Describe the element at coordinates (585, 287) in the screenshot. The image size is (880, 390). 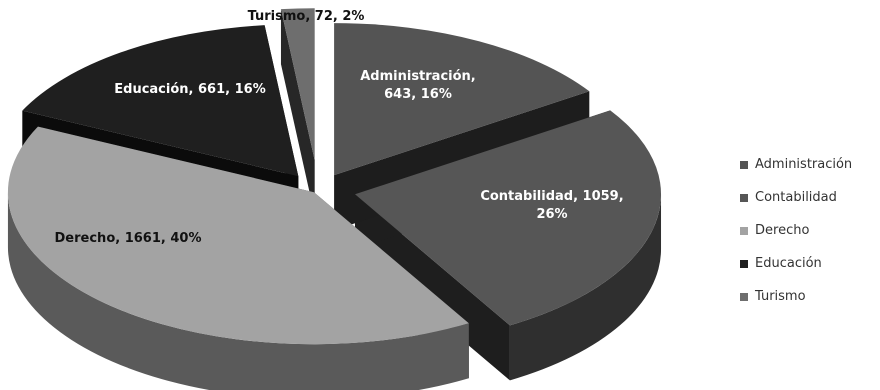
I see `slice-side-contabilidad` at that location.